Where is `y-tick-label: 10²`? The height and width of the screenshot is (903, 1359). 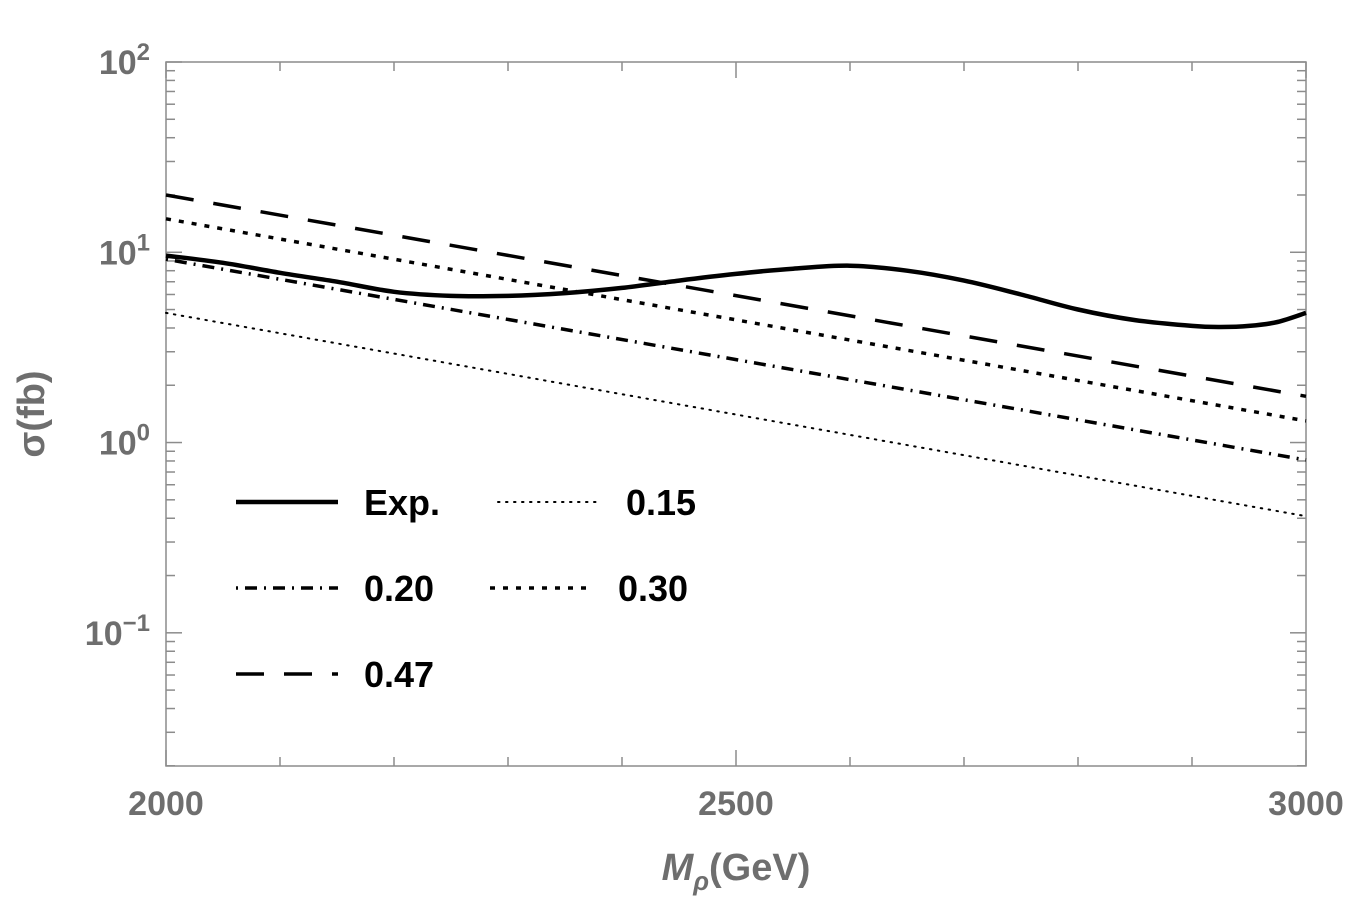 y-tick-label: 10² is located at coordinates (124, 60).